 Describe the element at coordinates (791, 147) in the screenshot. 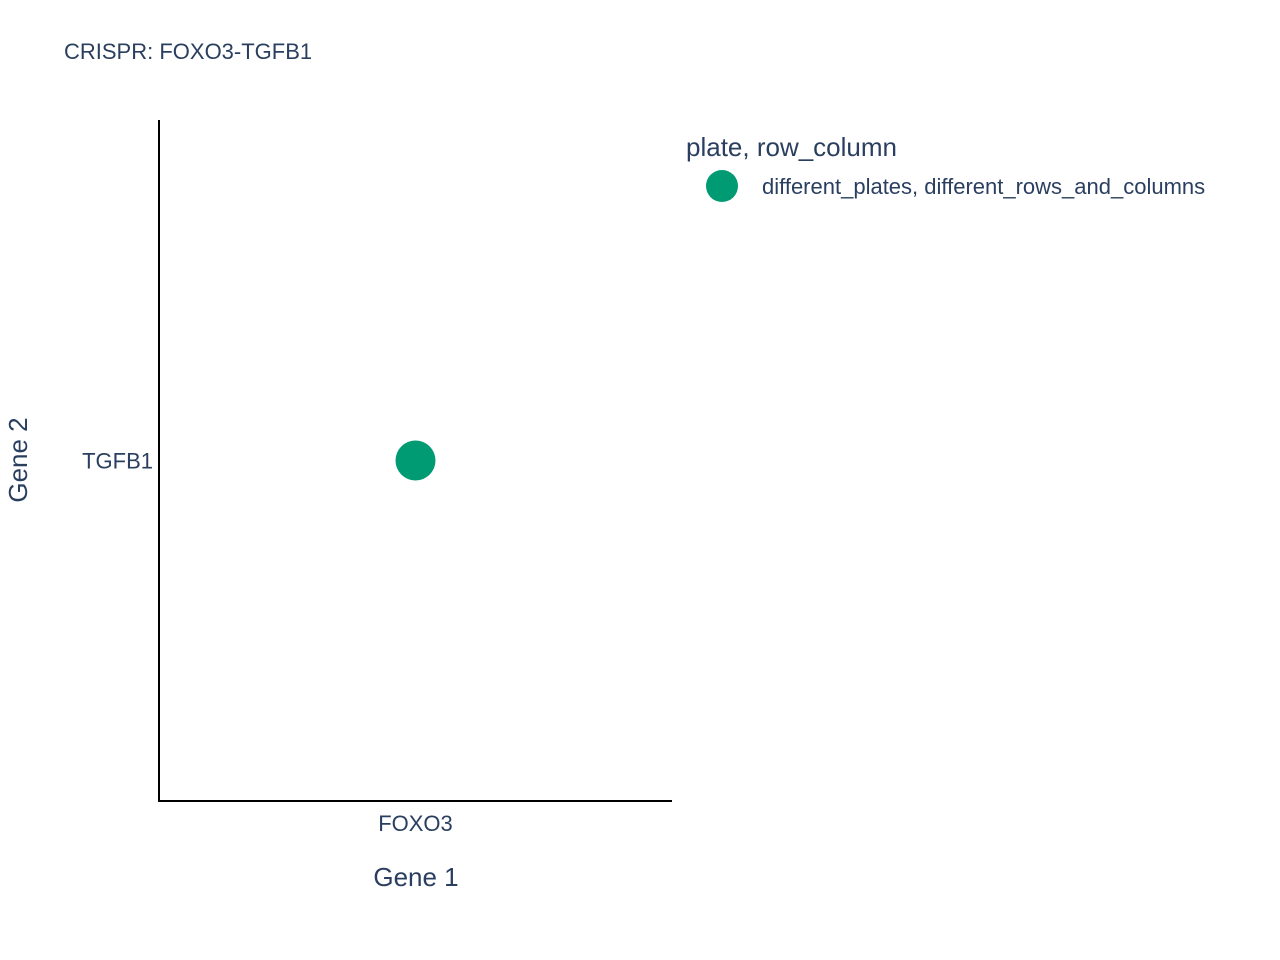

I see `legend-title: plate, row_column` at that location.